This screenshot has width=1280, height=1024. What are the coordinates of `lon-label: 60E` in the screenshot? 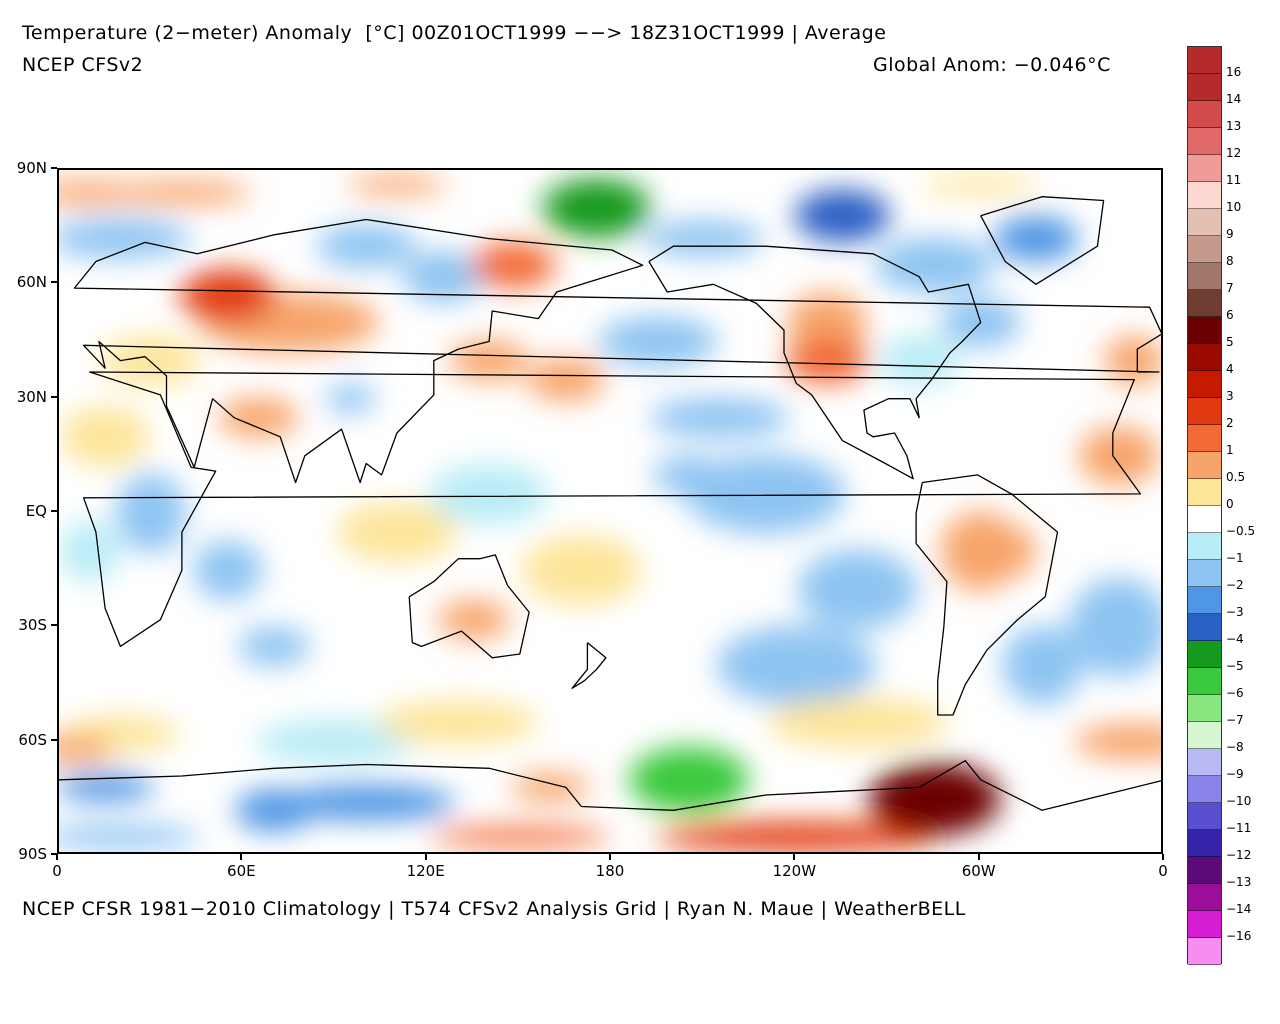 It's located at (241, 871).